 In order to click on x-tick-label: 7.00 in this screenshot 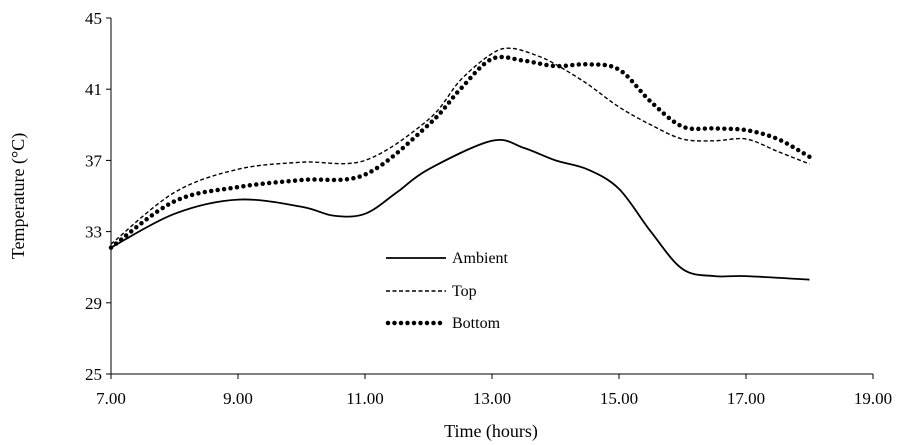, I will do `click(111, 398)`.